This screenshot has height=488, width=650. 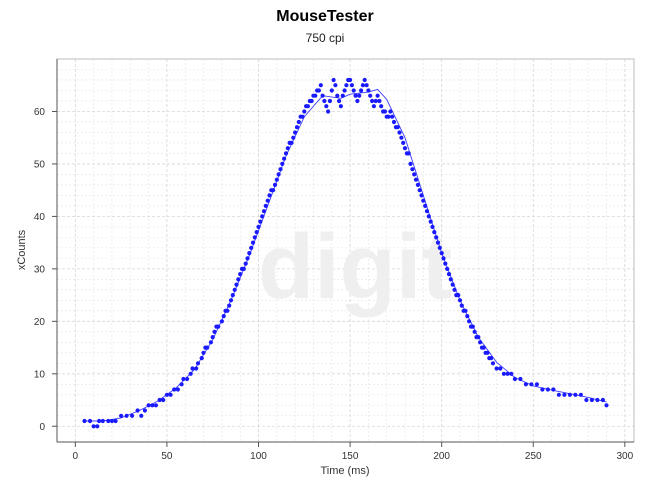 What do you see at coordinates (355, 267) in the screenshot?
I see `watermark: digit` at bounding box center [355, 267].